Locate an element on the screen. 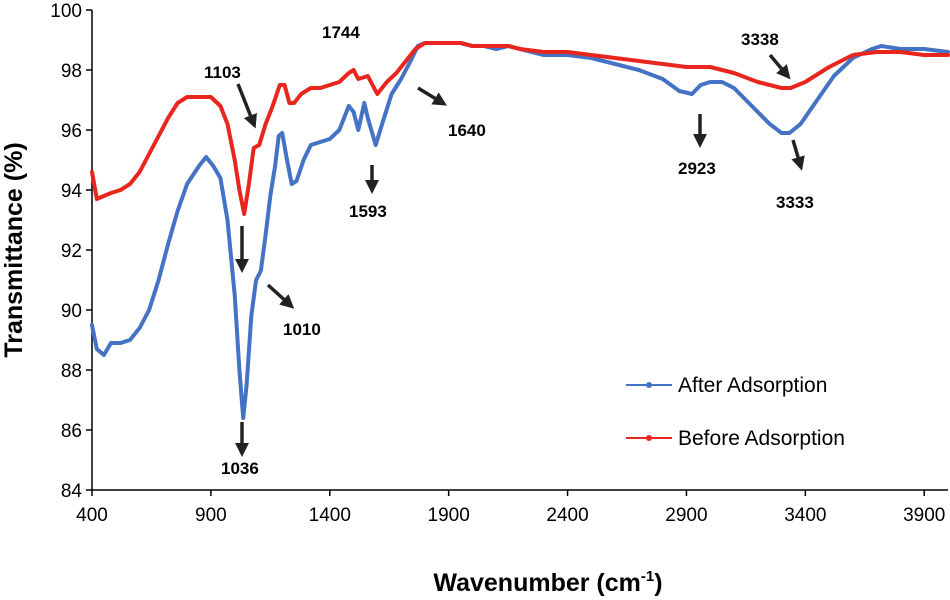 Image resolution: width=950 pixels, height=600 pixels. y-tick-label: 92 is located at coordinates (71, 251).